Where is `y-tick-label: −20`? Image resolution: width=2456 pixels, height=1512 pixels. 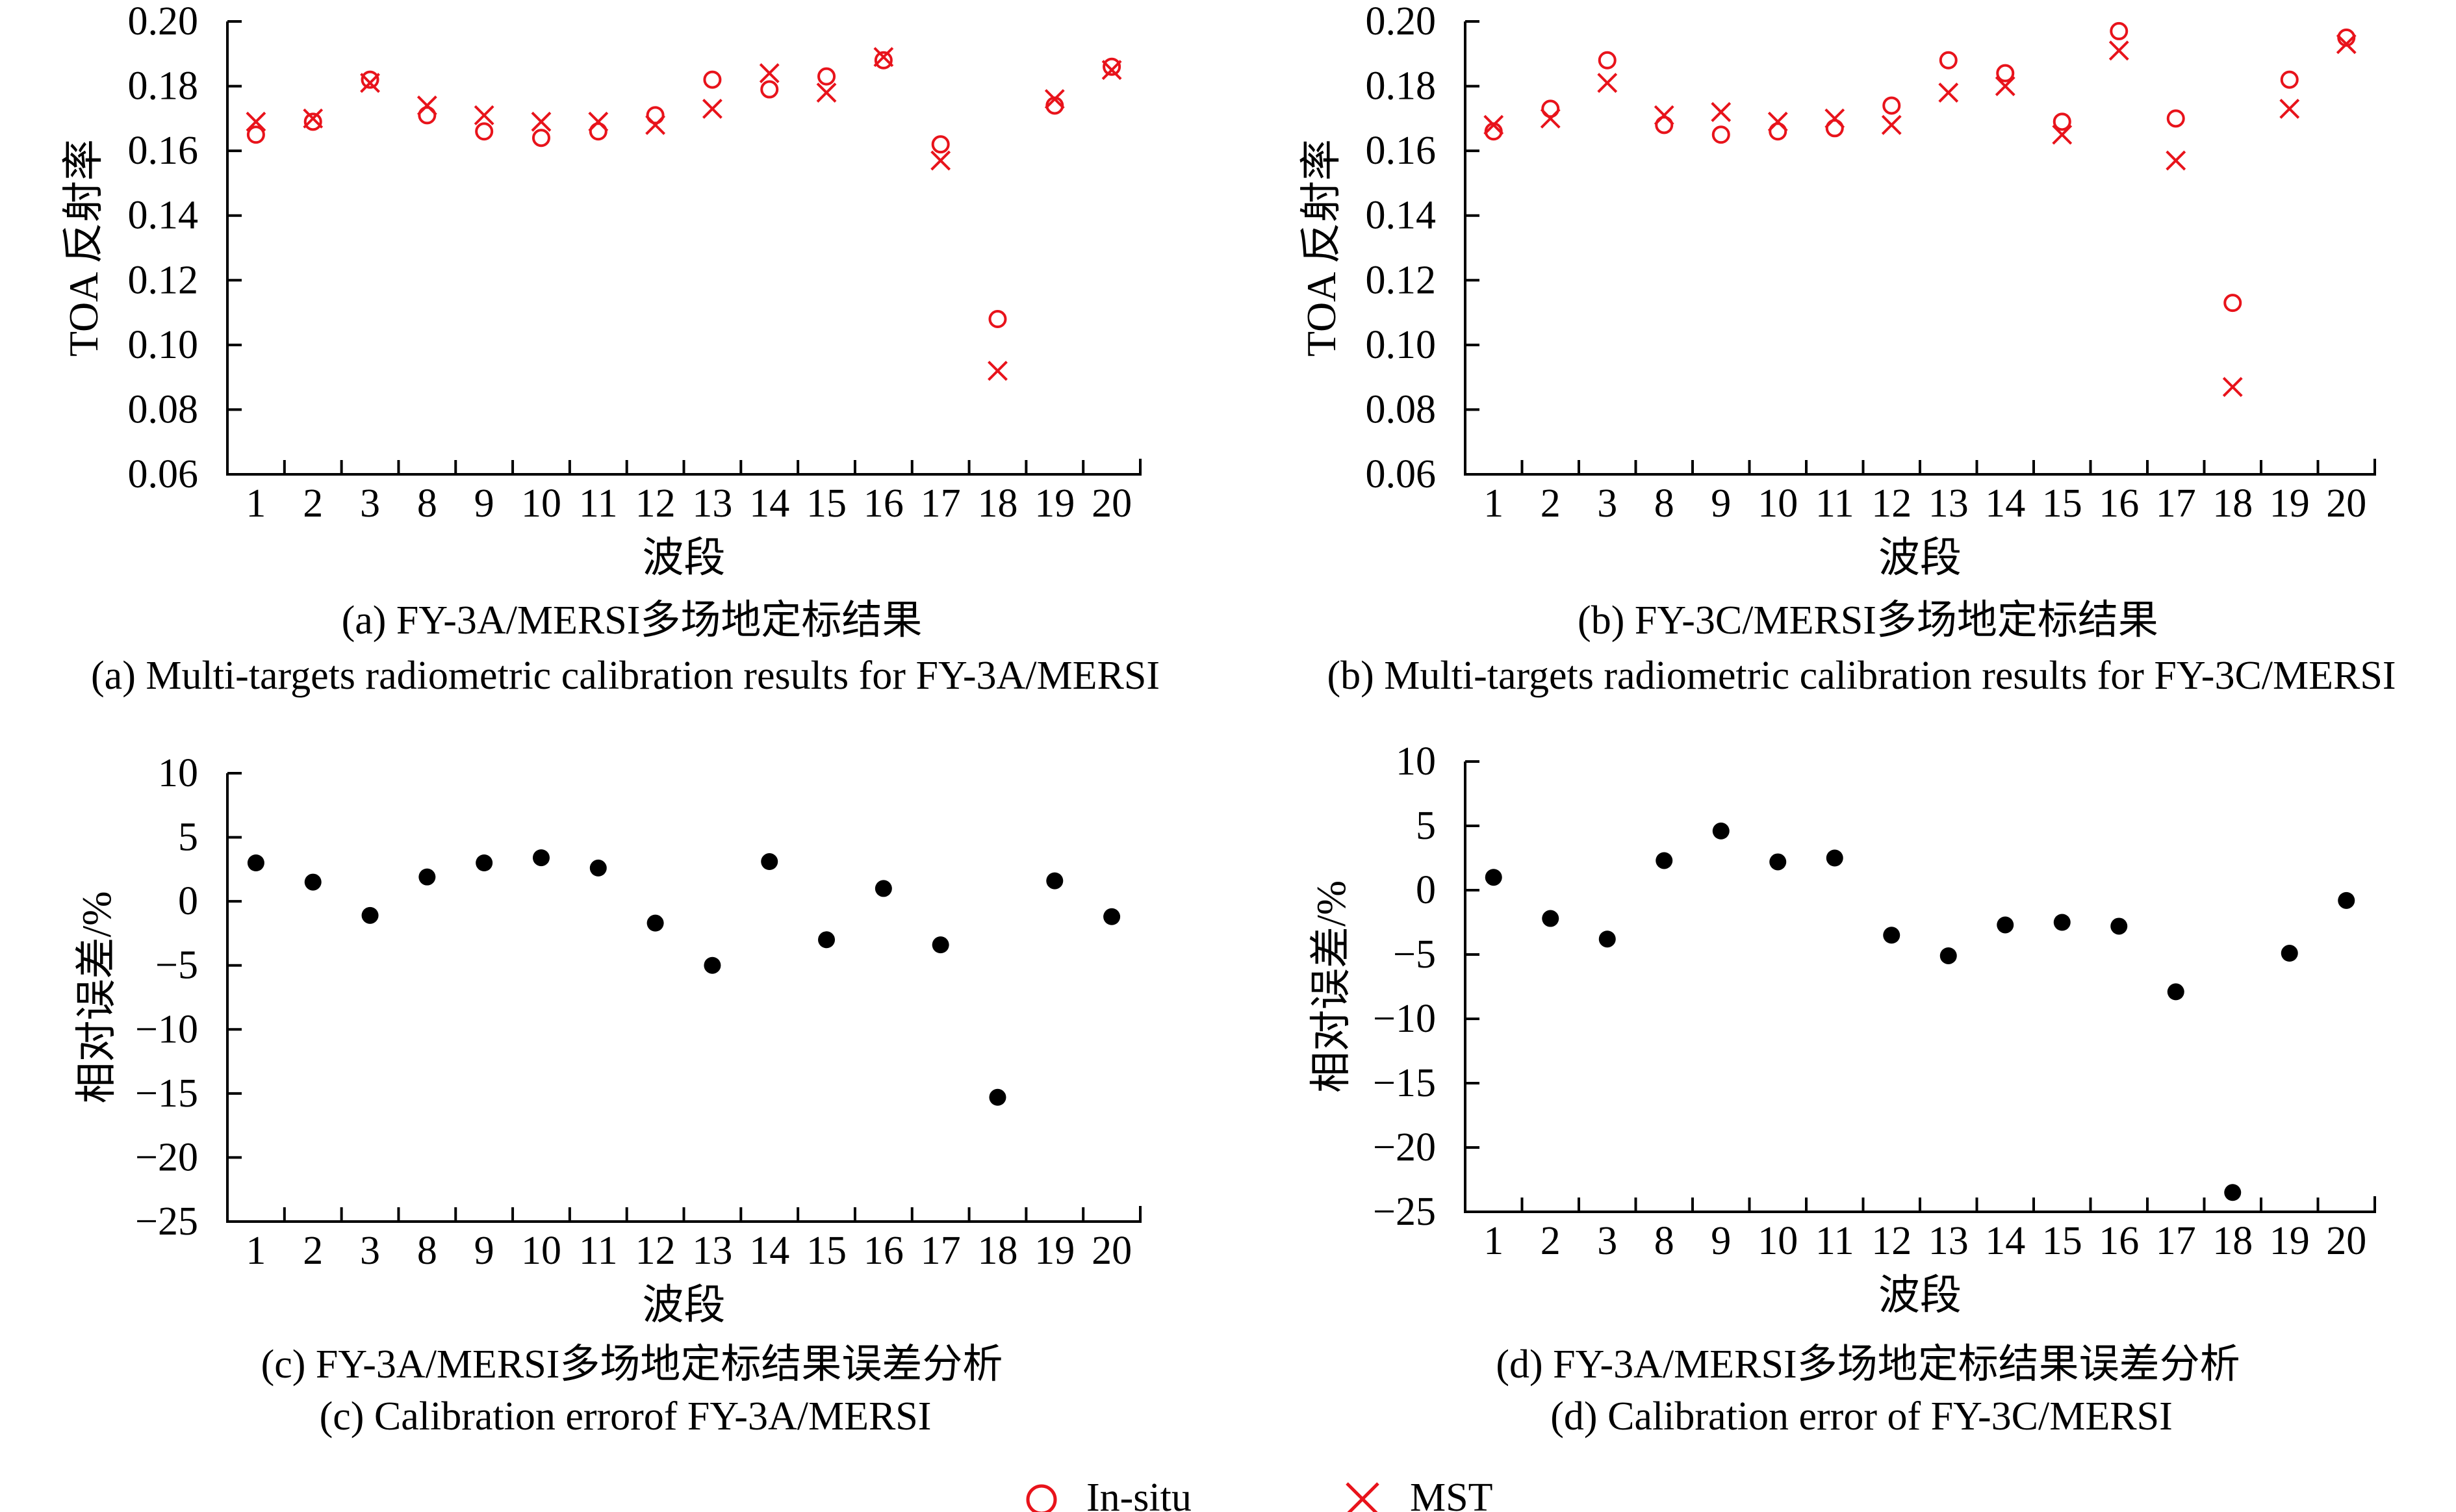 y-tick-label: −20 is located at coordinates (166, 1157).